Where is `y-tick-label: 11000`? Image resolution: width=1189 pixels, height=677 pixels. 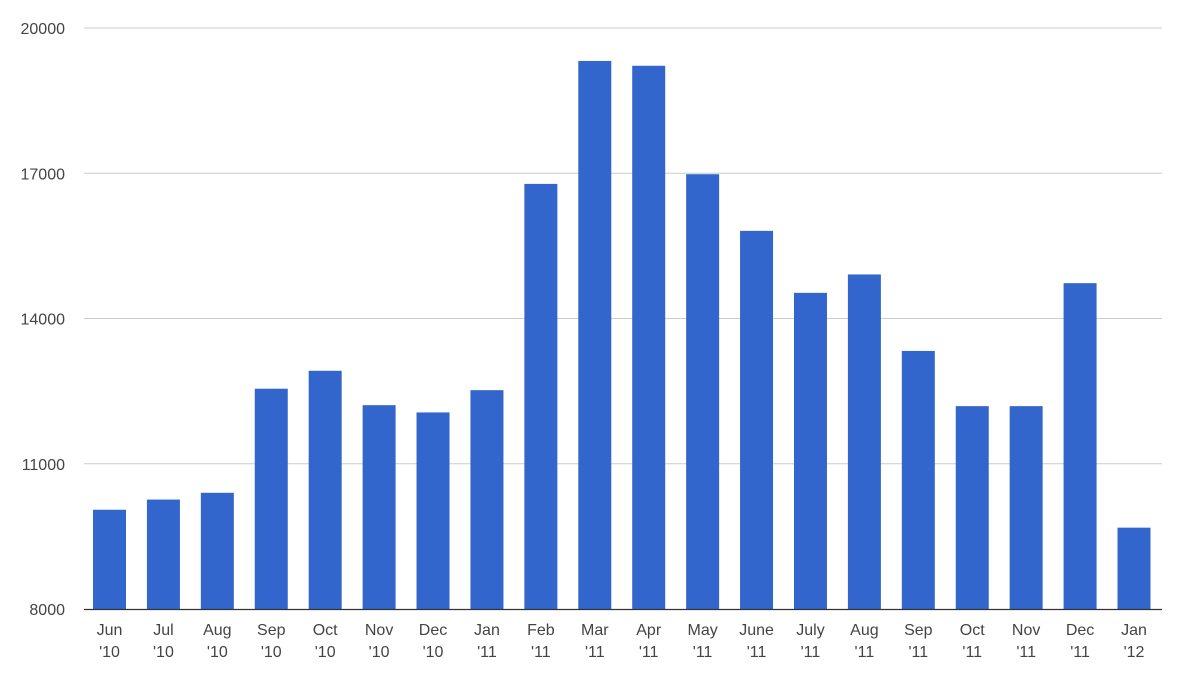
y-tick-label: 11000 is located at coordinates (43, 465).